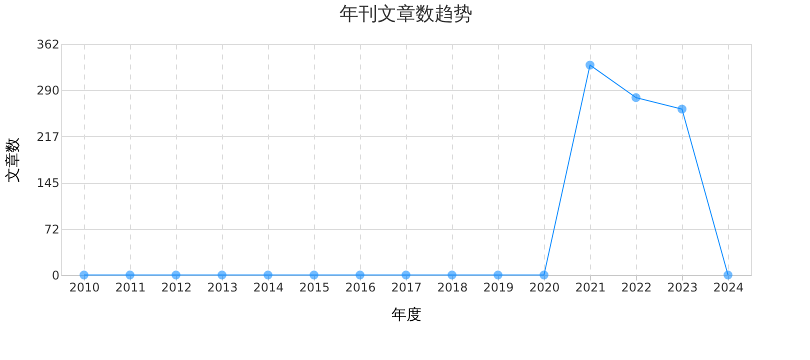 This screenshot has width=810, height=360. Describe the element at coordinates (48, 137) in the screenshot. I see `y-tick-label: 217` at that location.